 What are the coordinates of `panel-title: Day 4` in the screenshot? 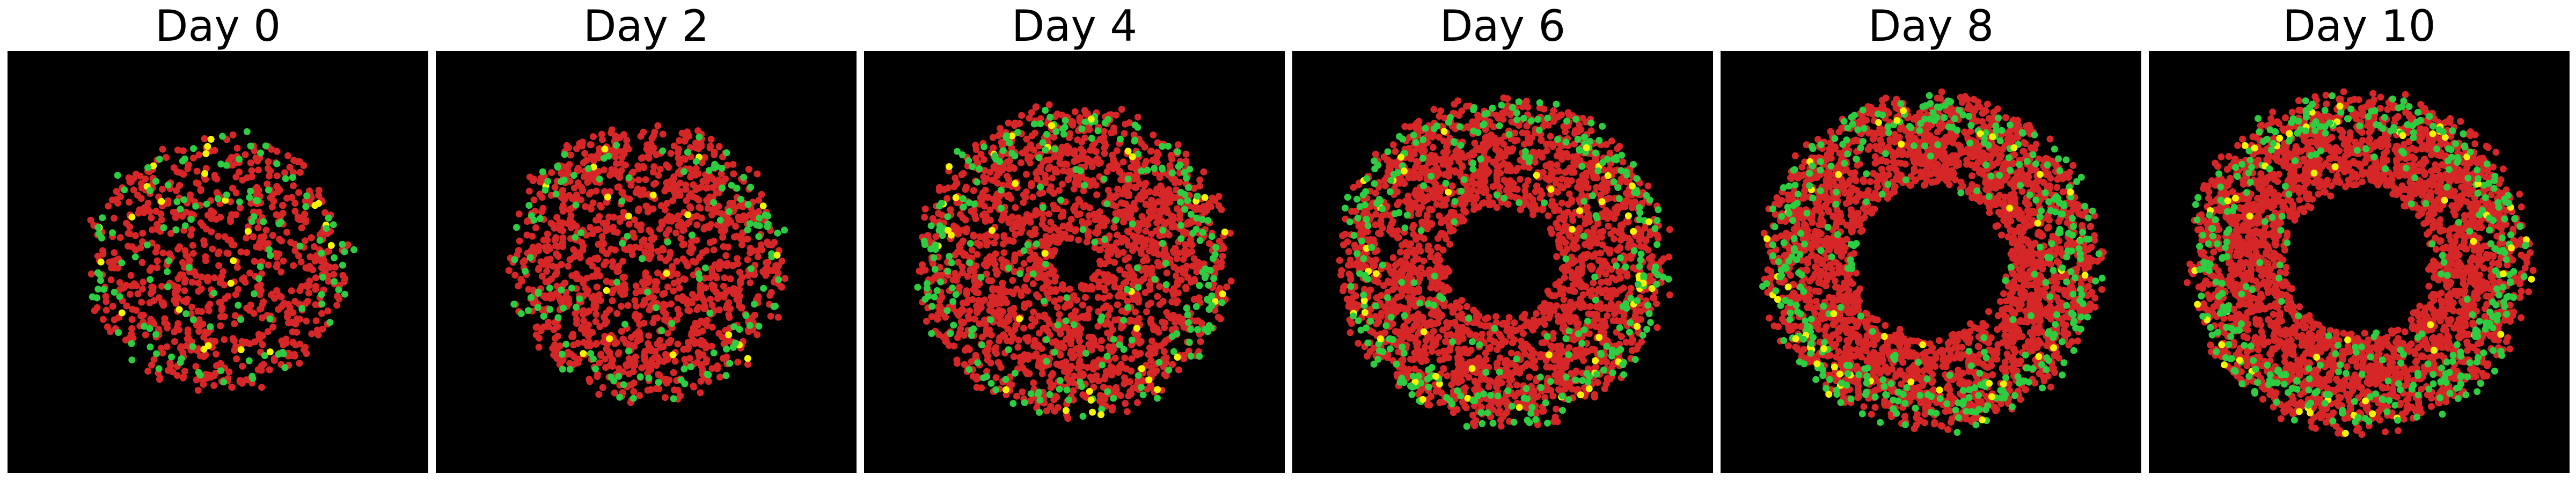 It's located at (1074, 26).